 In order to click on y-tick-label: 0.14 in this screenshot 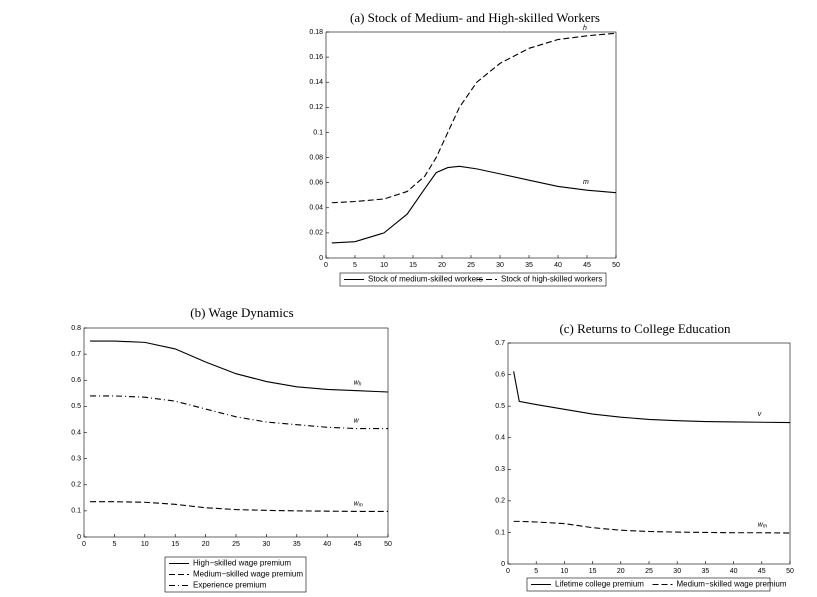, I will do `click(316, 82)`.